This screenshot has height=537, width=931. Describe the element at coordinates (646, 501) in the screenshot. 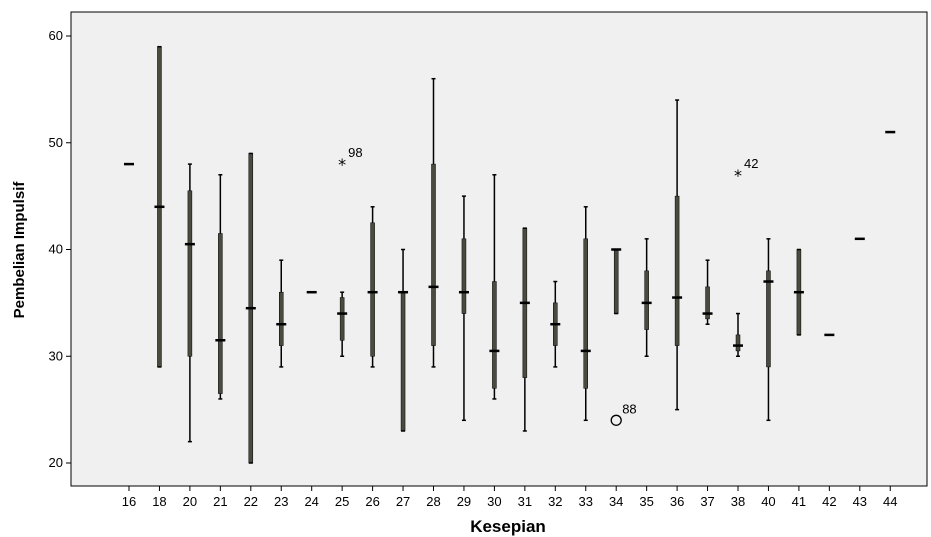

I see `x-tick-label: 35` at that location.